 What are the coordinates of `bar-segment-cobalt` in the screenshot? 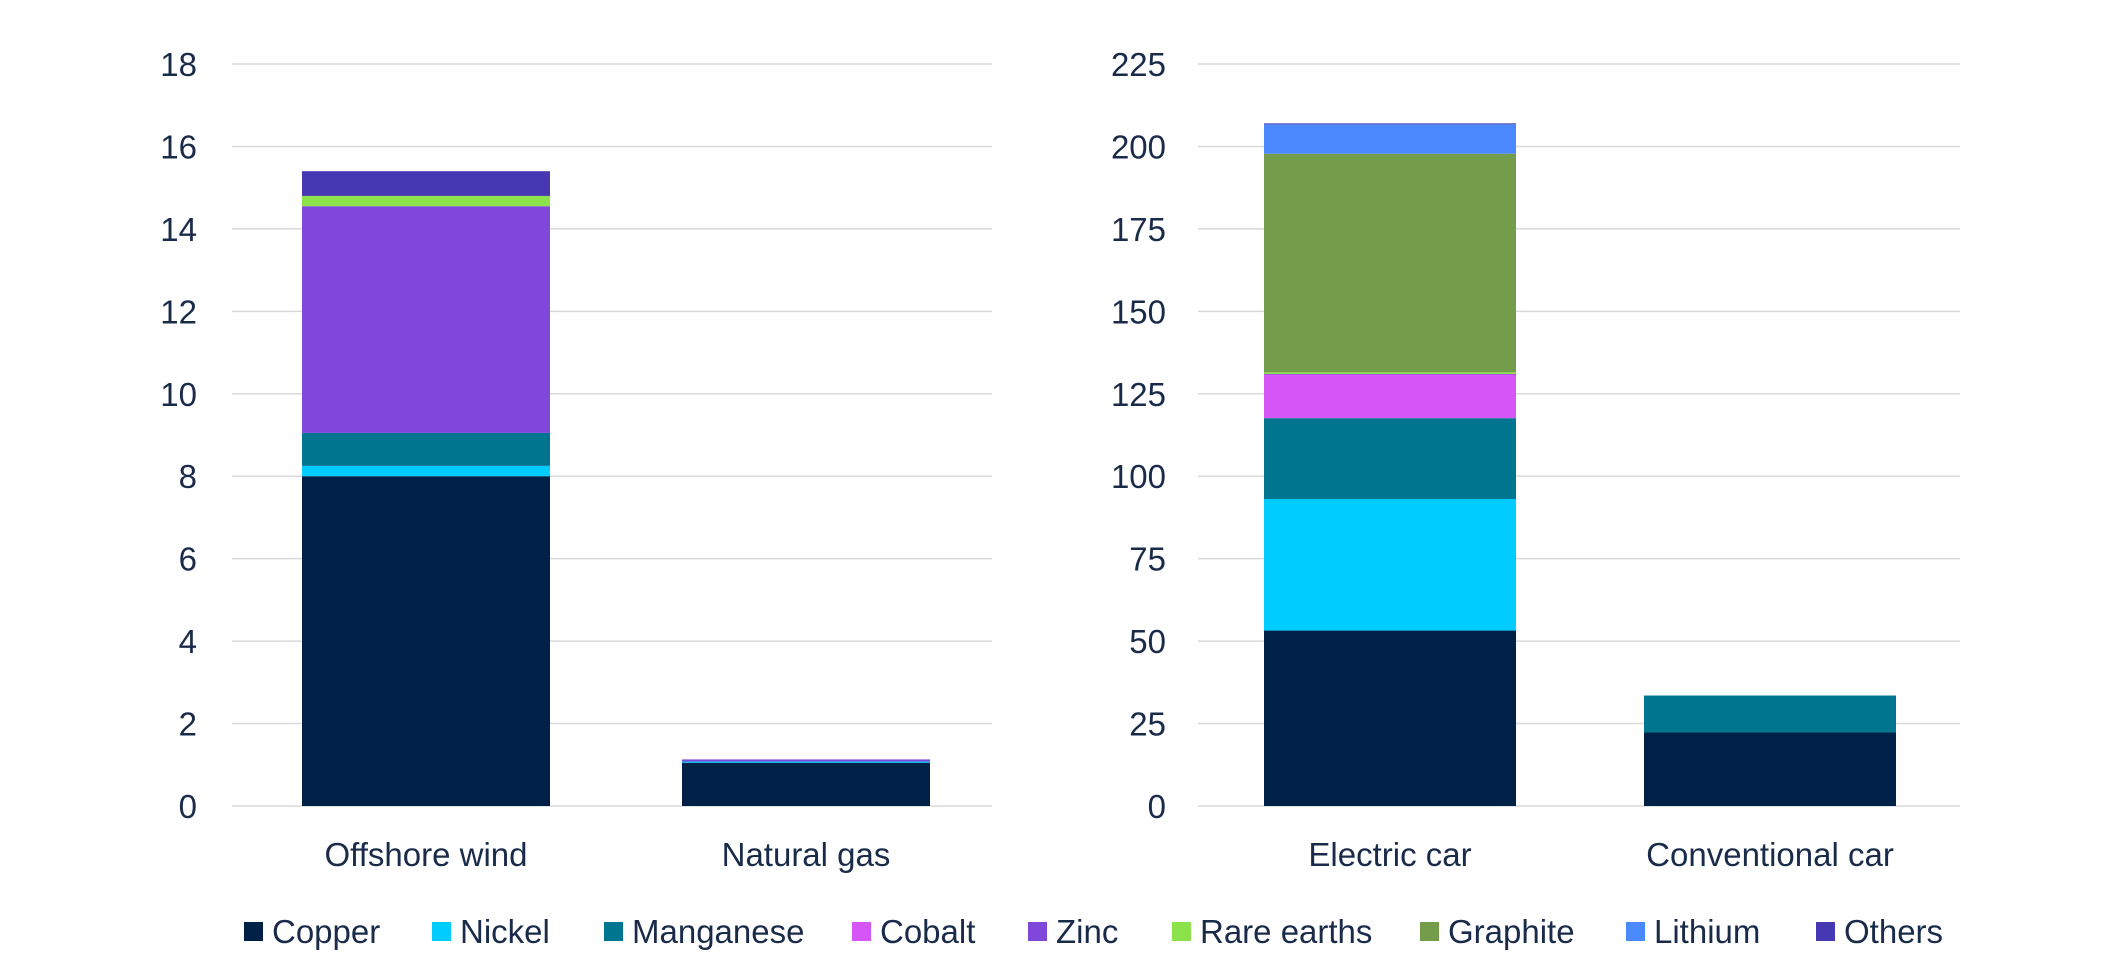 It's located at (1390, 396).